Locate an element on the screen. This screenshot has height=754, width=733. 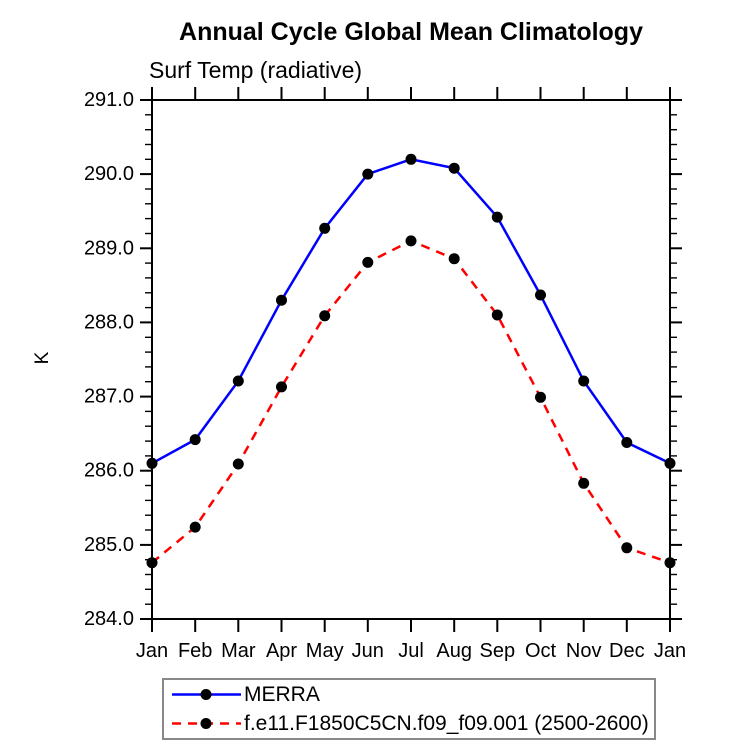
y-tick-label: 285.0 is located at coordinates (109, 545).